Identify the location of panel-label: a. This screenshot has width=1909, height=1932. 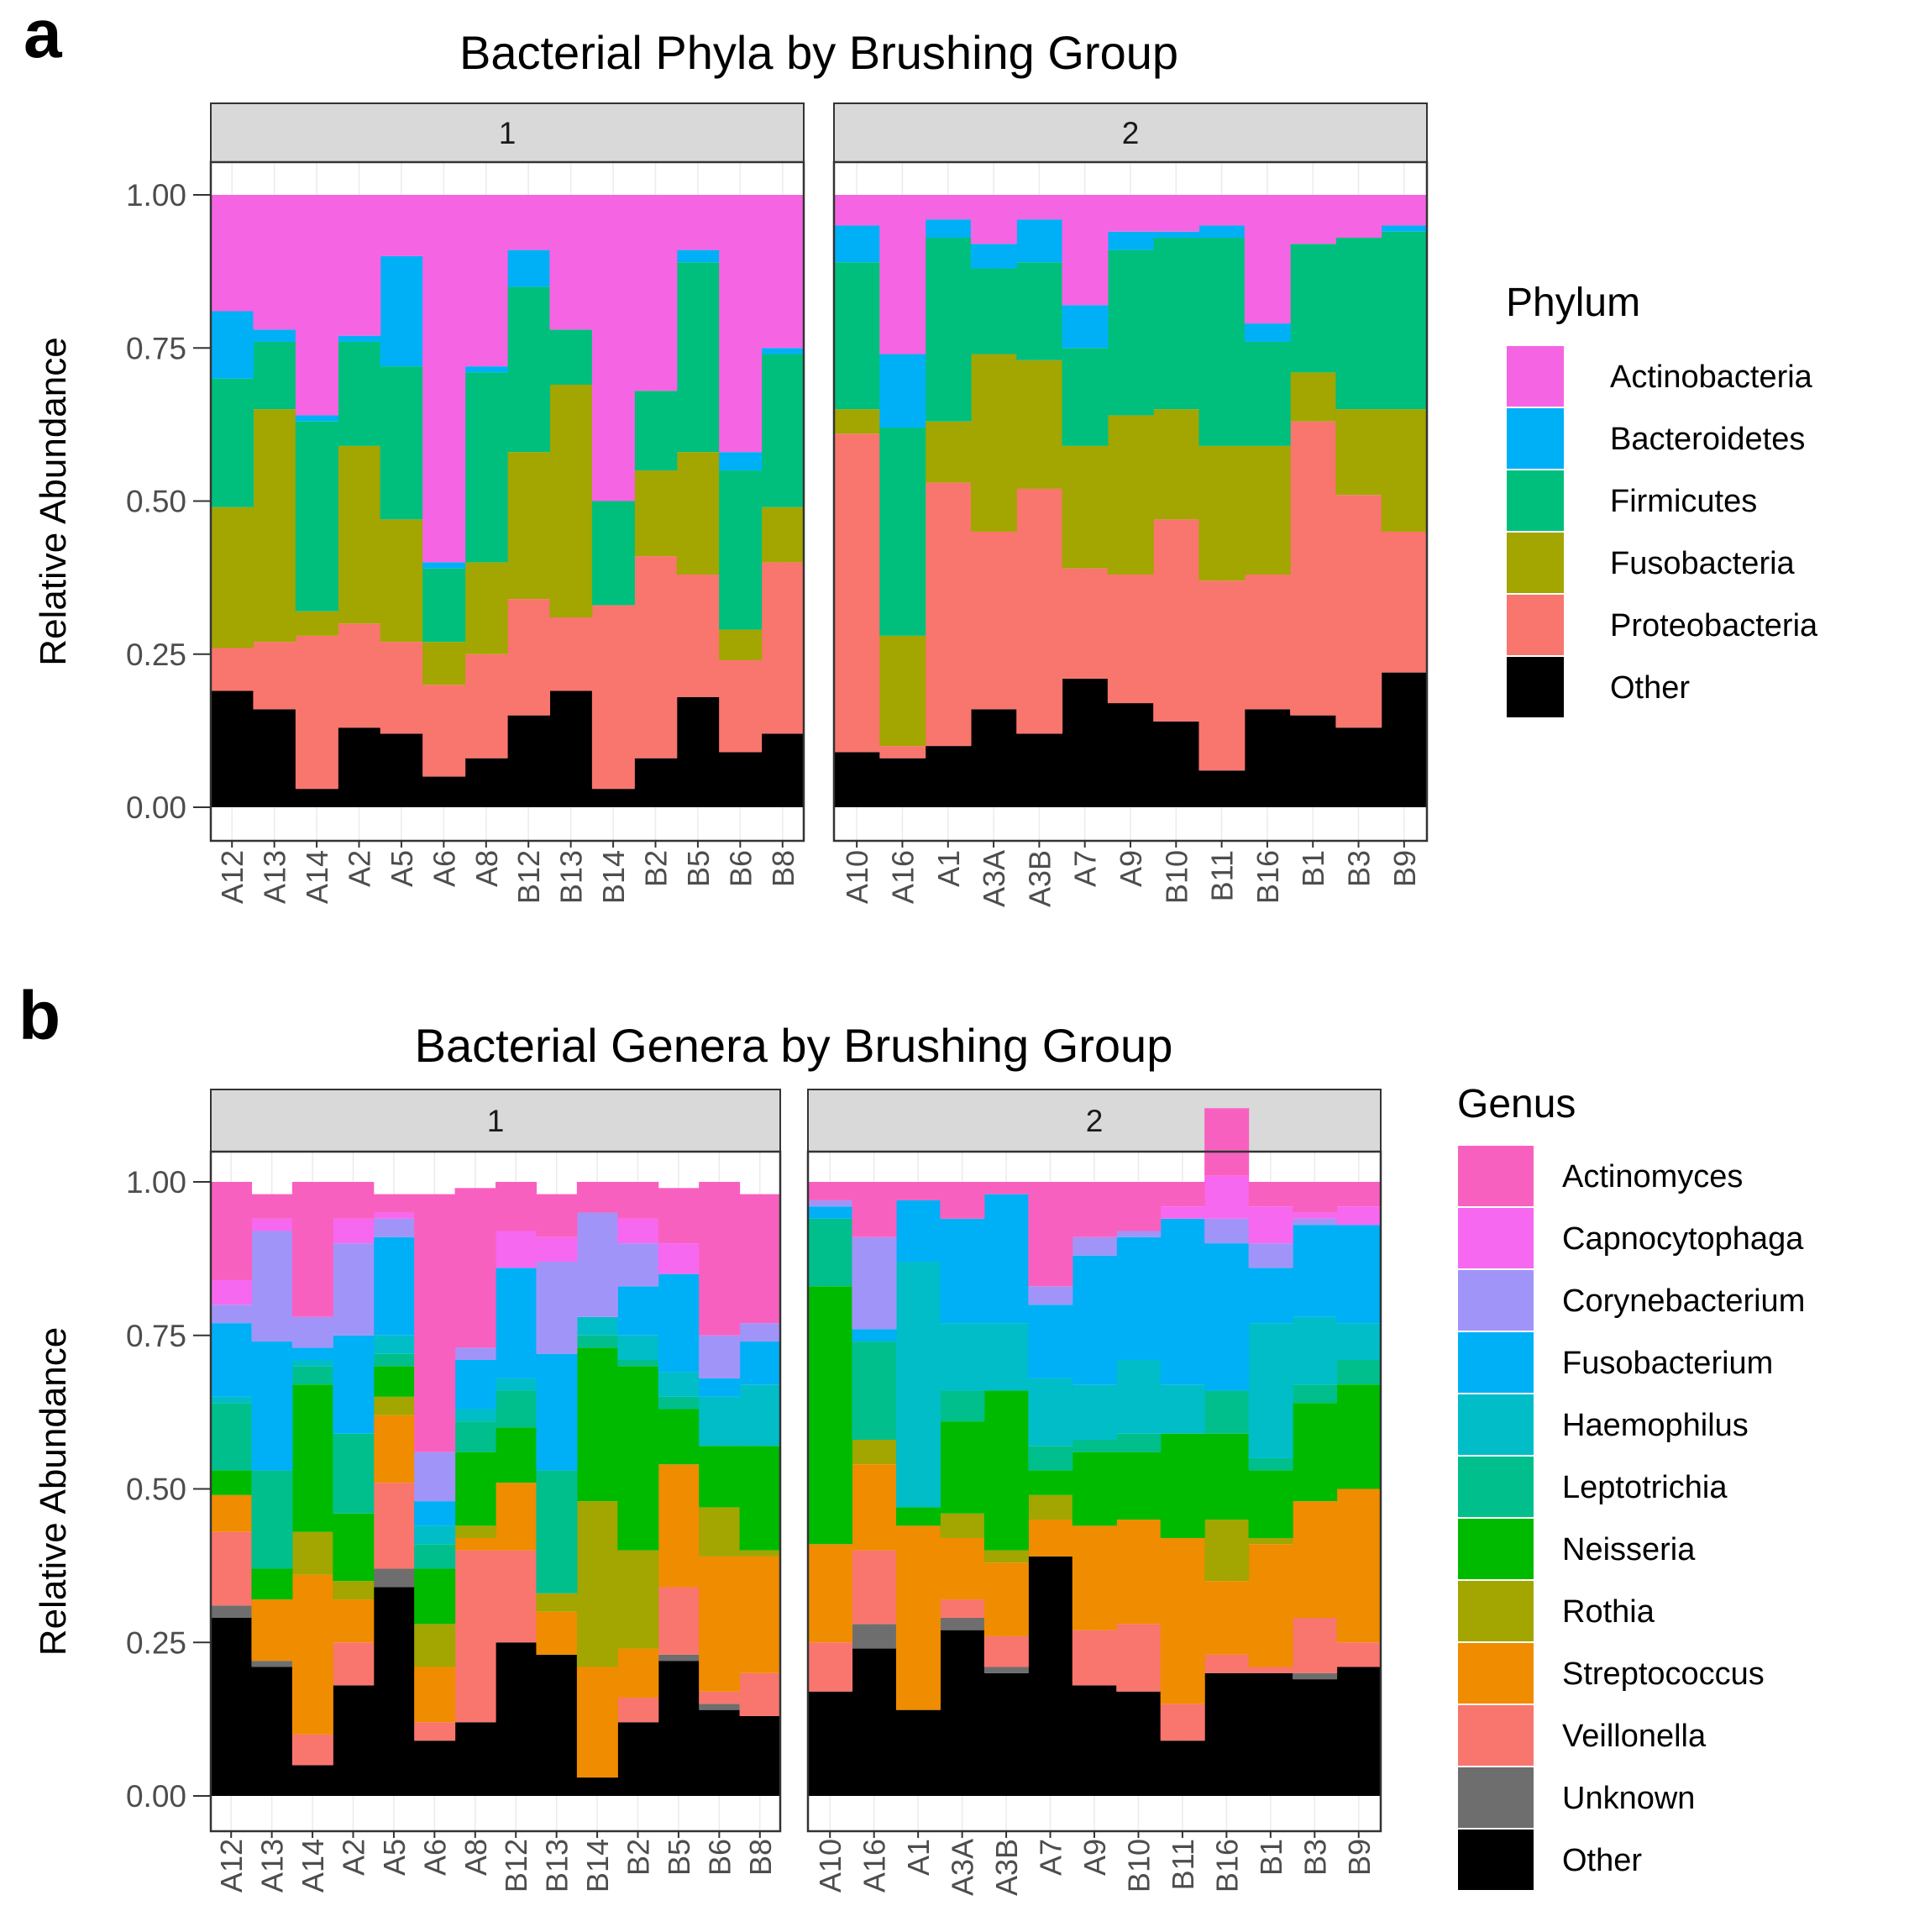
(43, 36).